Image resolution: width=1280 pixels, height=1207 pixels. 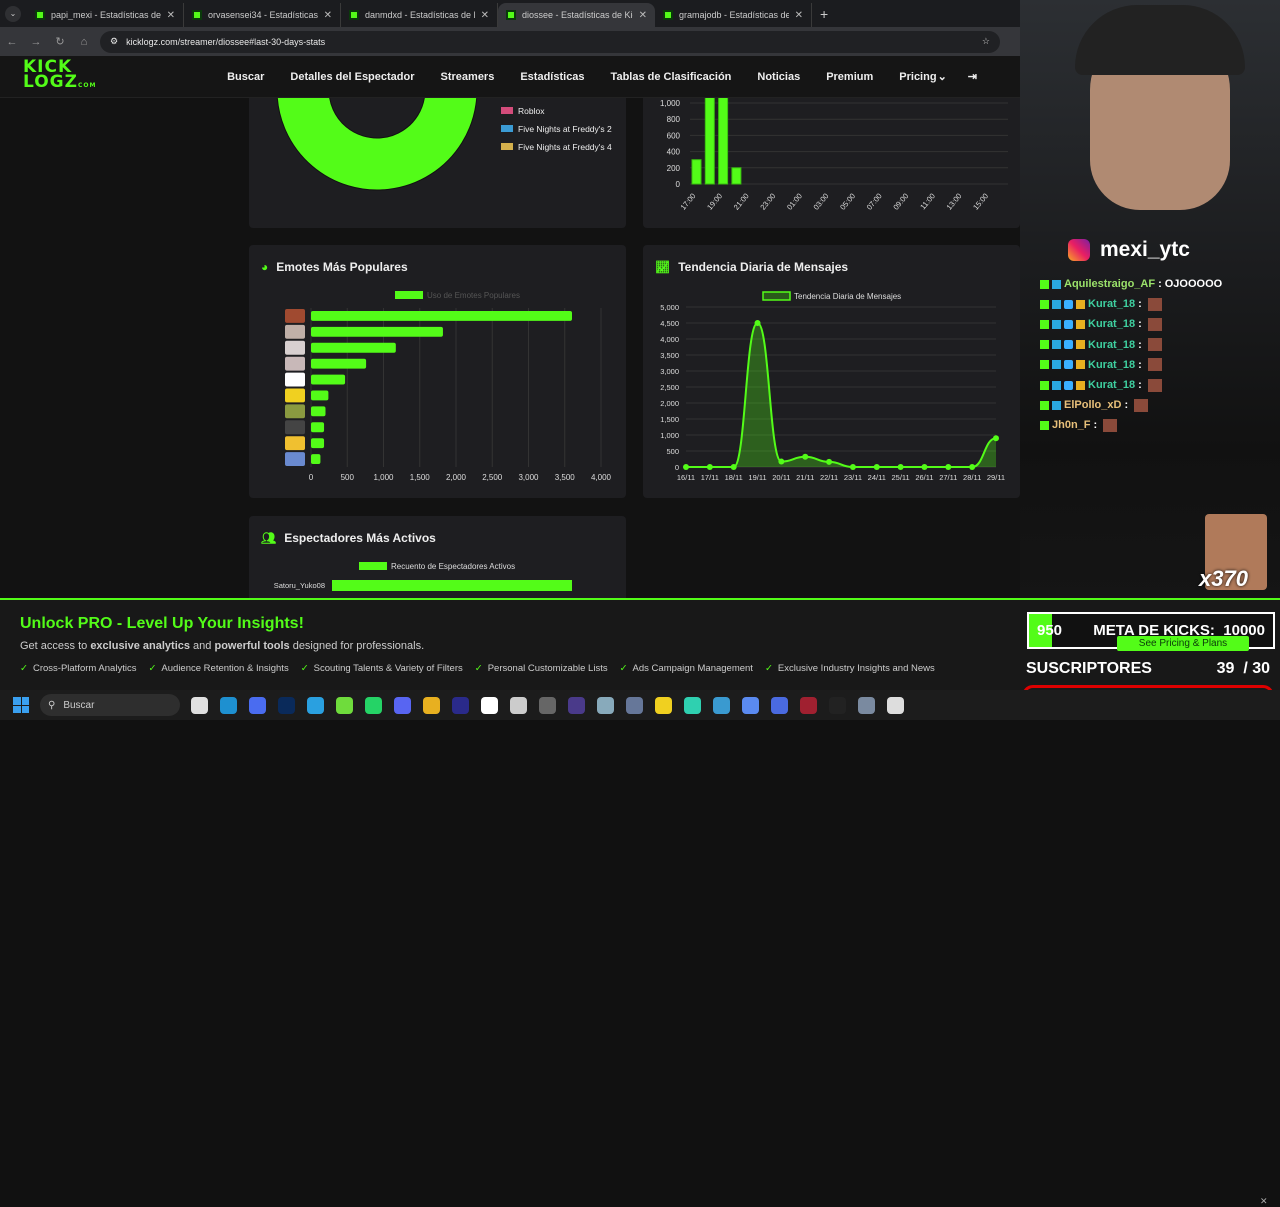 I want to click on trend-point, so click(x=686, y=467).